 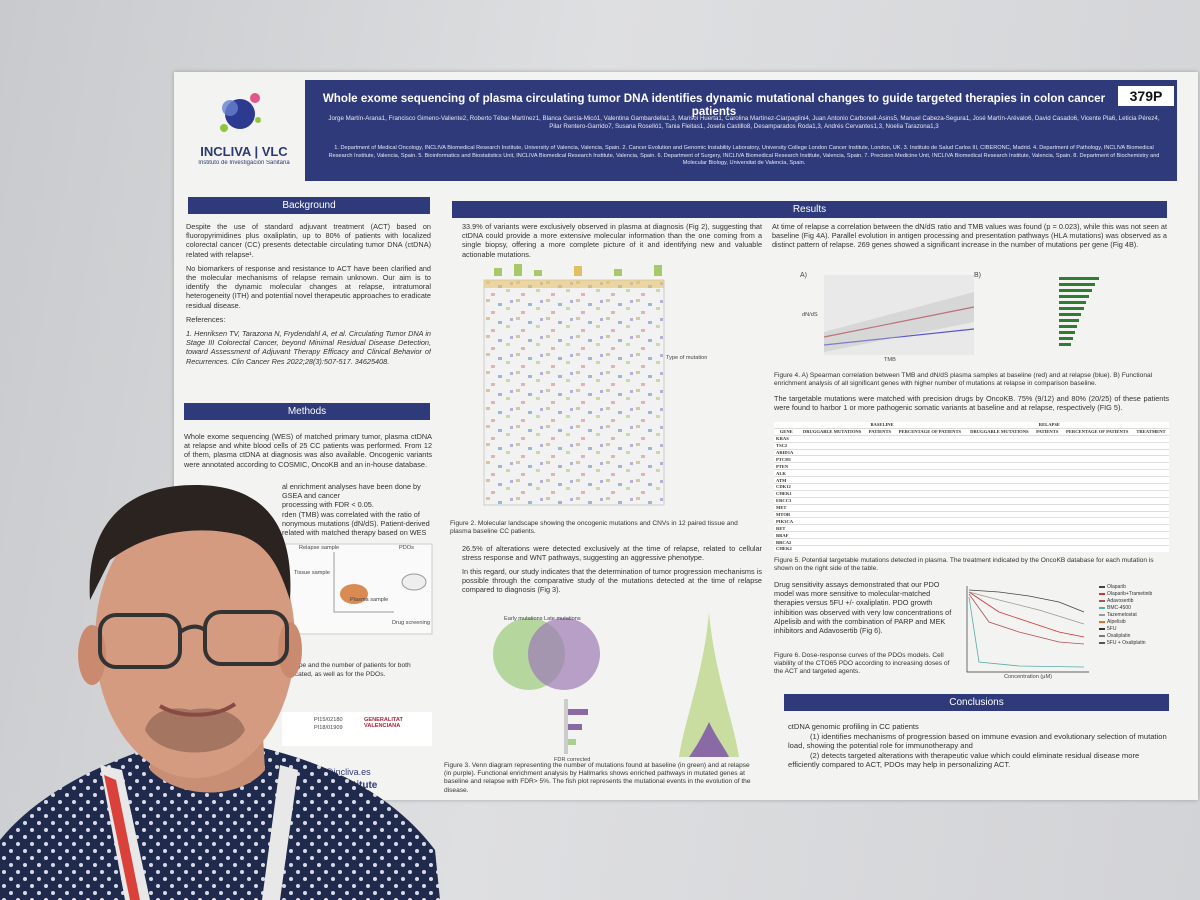 I want to click on legend-entry: 5FU, so click(x=1134, y=629).